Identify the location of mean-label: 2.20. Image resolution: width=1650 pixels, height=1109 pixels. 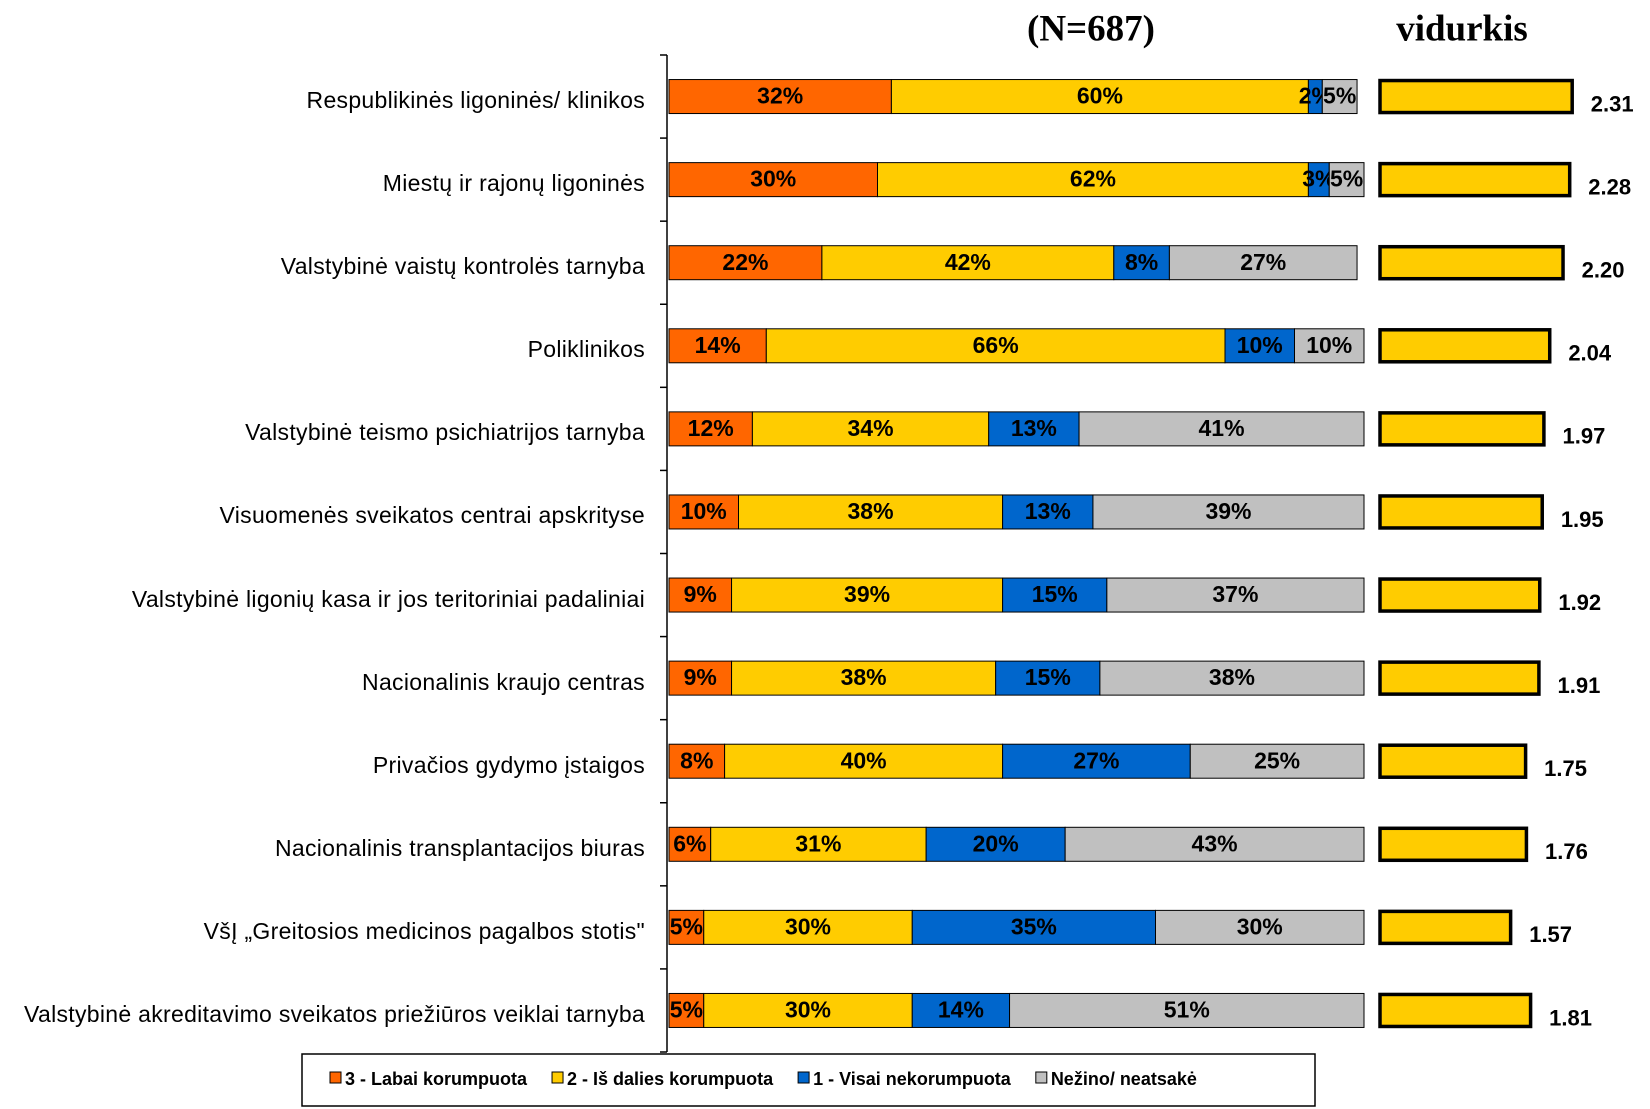
(1603, 270).